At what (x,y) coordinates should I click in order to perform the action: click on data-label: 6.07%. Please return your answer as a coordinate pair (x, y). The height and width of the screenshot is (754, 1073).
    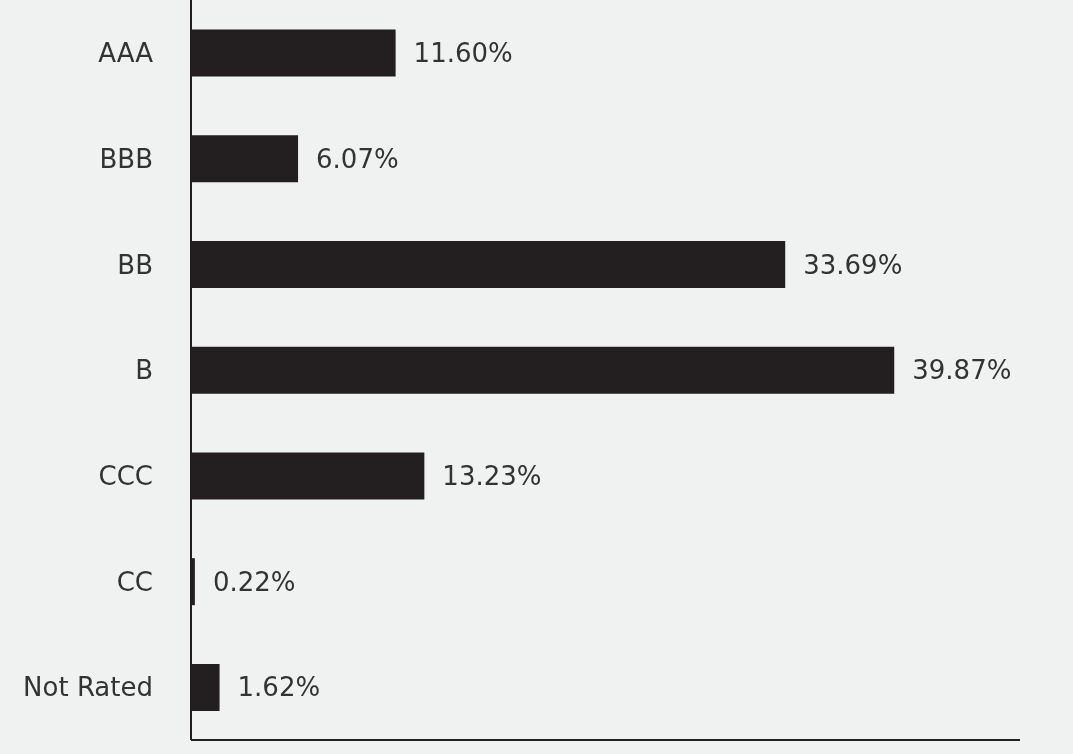
    Looking at the image, I should click on (357, 158).